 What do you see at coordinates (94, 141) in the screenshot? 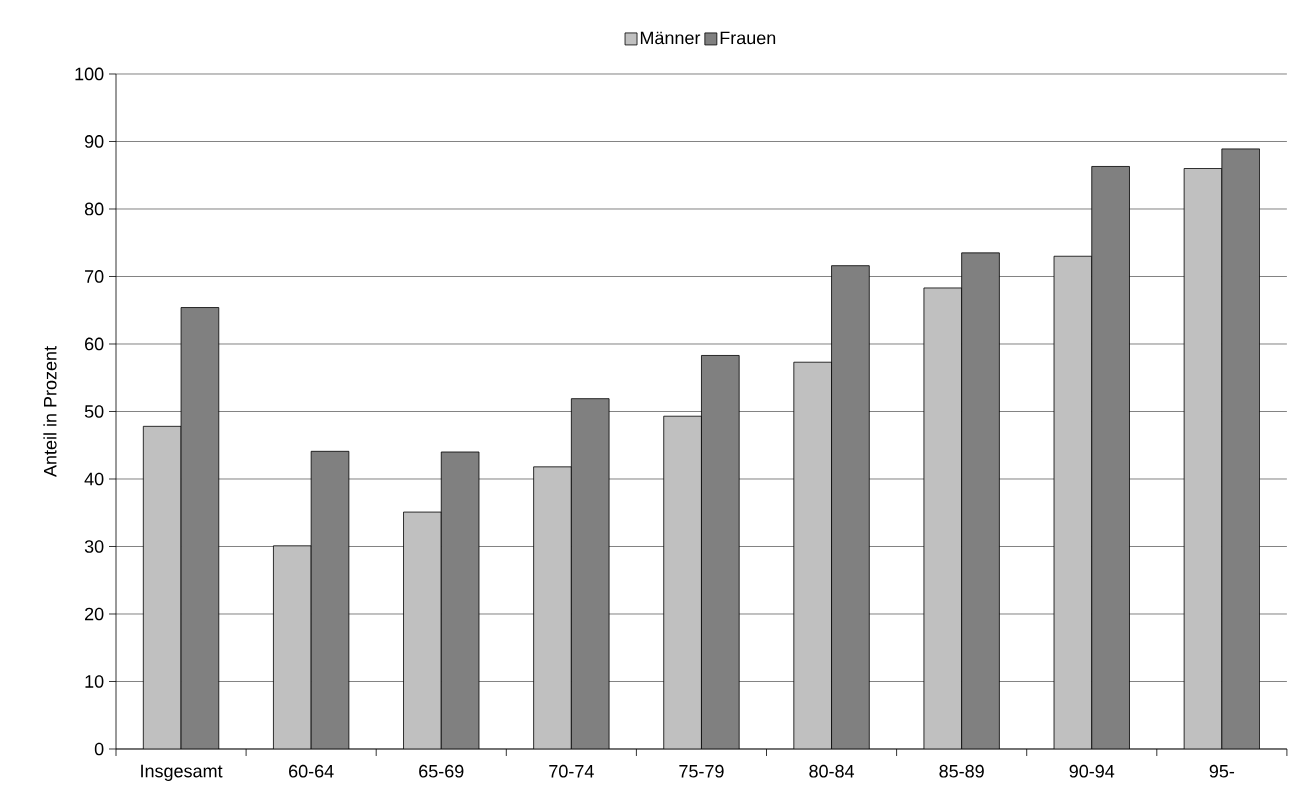
I see `y-tick-label: 90` at bounding box center [94, 141].